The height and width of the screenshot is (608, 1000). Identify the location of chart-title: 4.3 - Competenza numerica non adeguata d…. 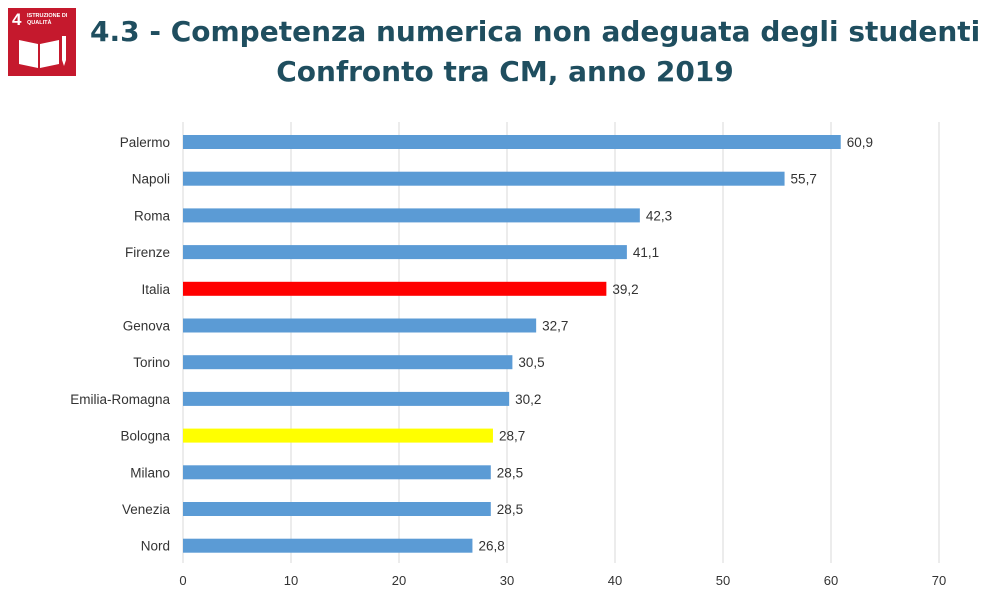
(535, 31).